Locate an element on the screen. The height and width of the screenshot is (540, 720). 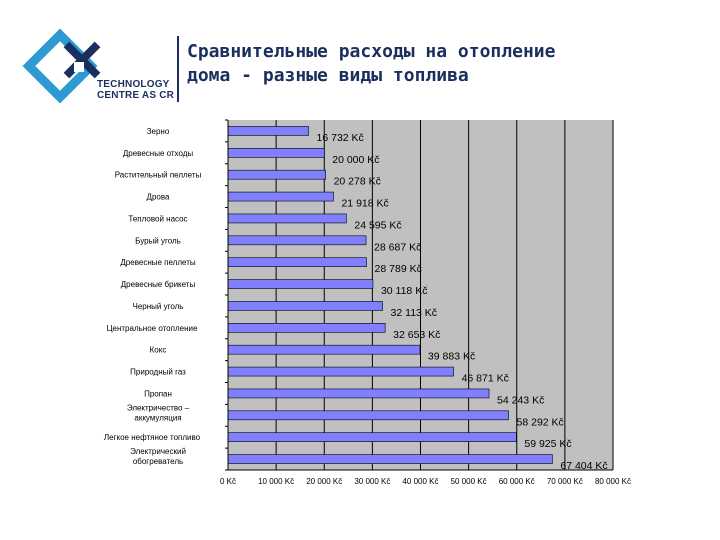
x-tick-label: 60 000 Kč is located at coordinates (517, 481).